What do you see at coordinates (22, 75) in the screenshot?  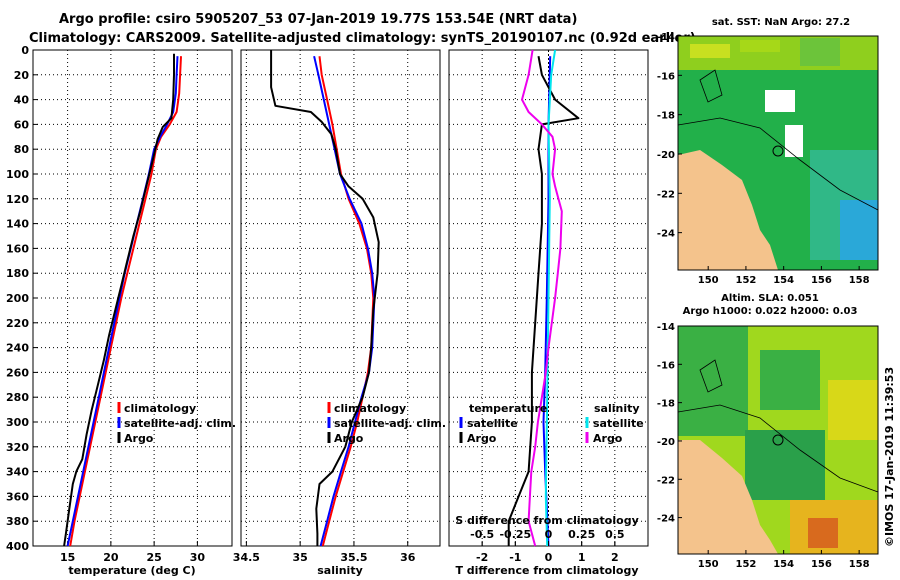 I see `y-tick-label: 20` at bounding box center [22, 75].